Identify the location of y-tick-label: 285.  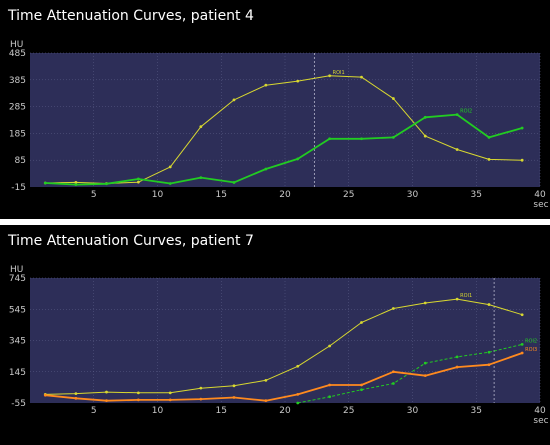
(17, 108).